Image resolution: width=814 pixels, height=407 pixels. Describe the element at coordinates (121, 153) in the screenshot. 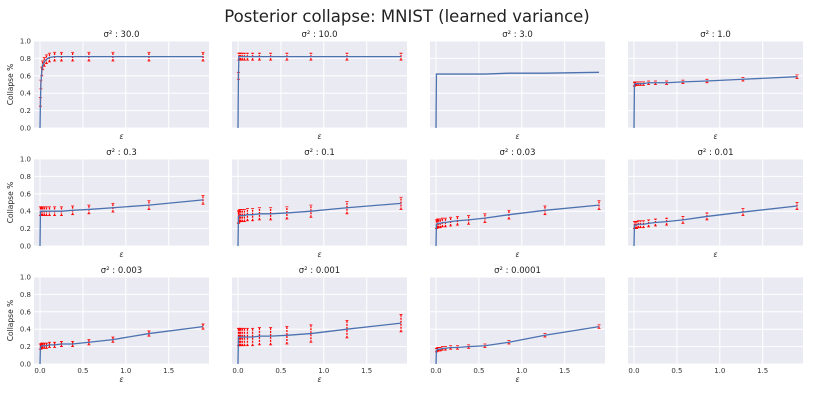

I see `subplot-title: σ² : 0.3` at that location.